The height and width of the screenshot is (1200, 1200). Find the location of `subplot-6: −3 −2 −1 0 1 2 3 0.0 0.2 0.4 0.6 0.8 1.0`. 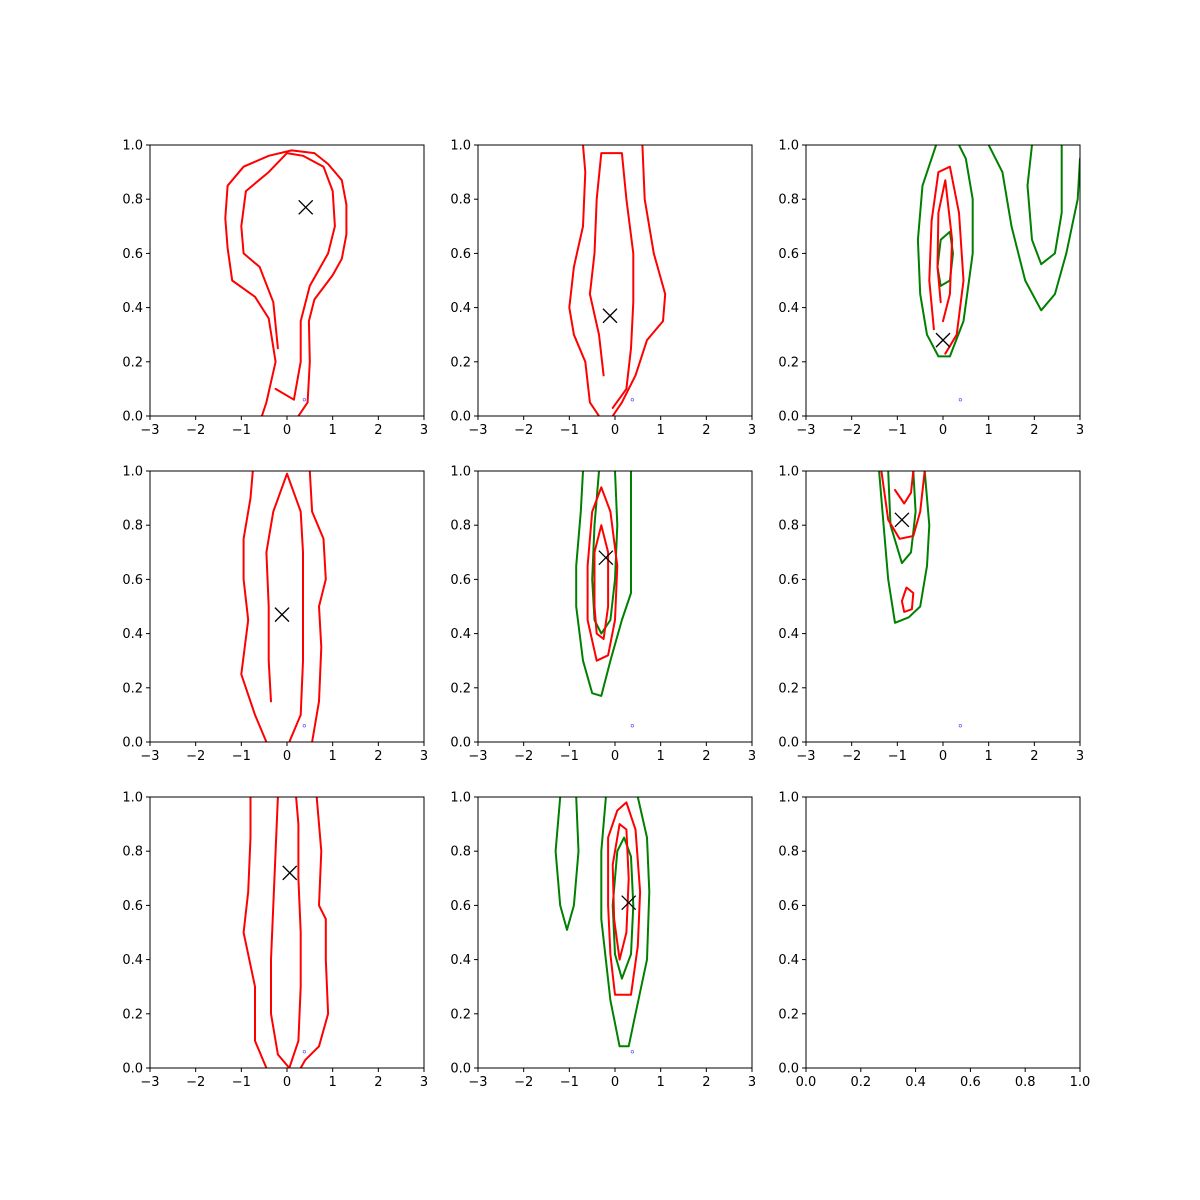

subplot-6: −3 −2 −1 0 1 2 3 0.0 0.2 0.4 0.6 0.8 1.0 is located at coordinates (931, 615).